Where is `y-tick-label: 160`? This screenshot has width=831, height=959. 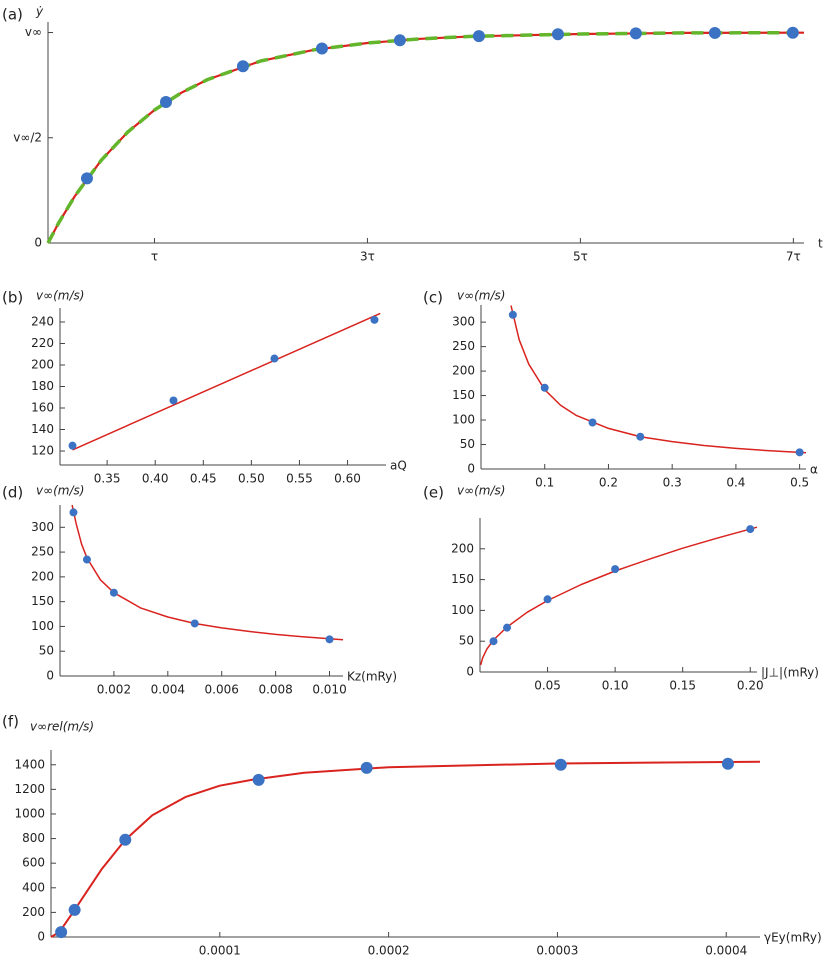
y-tick-label: 160 is located at coordinates (42, 408).